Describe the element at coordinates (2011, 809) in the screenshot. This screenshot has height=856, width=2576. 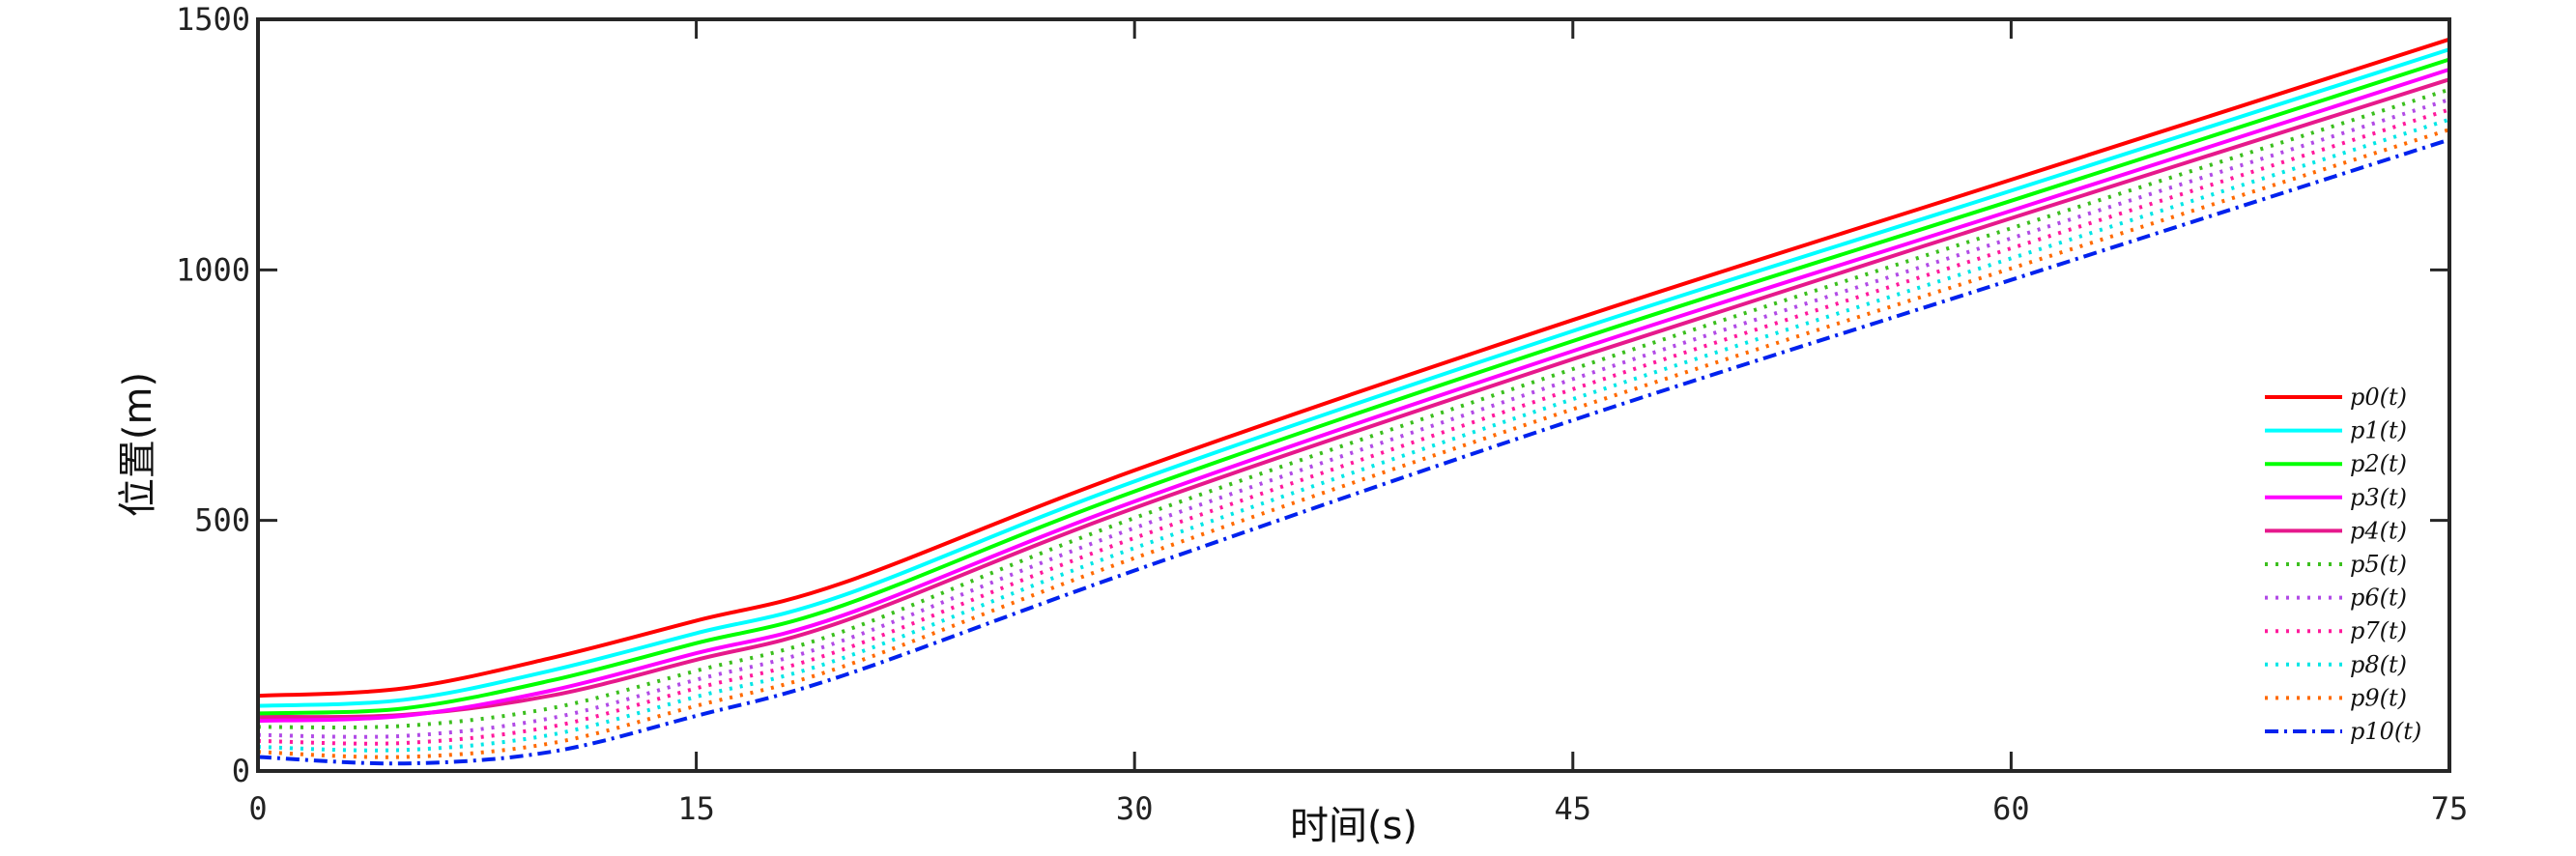
I see `x-tick-label: 60` at that location.